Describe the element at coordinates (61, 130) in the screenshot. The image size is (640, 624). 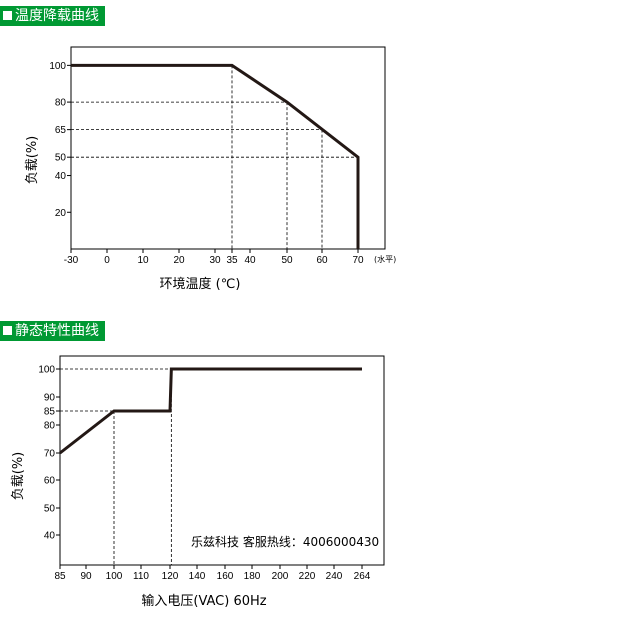
I see `y-tick-label: 65` at that location.